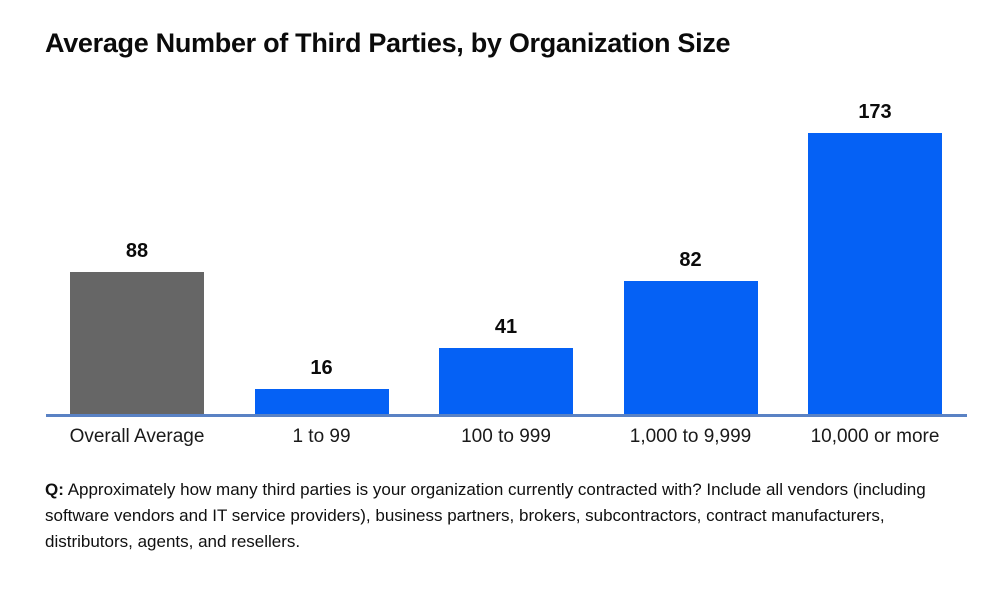 Image resolution: width=986 pixels, height=596 pixels. Describe the element at coordinates (137, 251) in the screenshot. I see `bar-value-label: 88` at that location.